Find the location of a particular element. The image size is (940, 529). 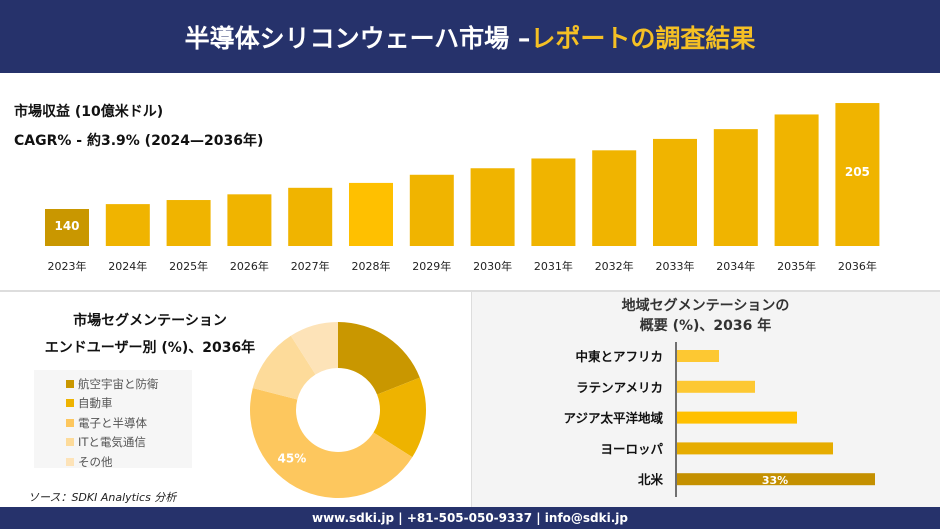

report-header: 半導体シリコンウェーハ市場 – レポートの調査結果 is located at coordinates (470, 36).